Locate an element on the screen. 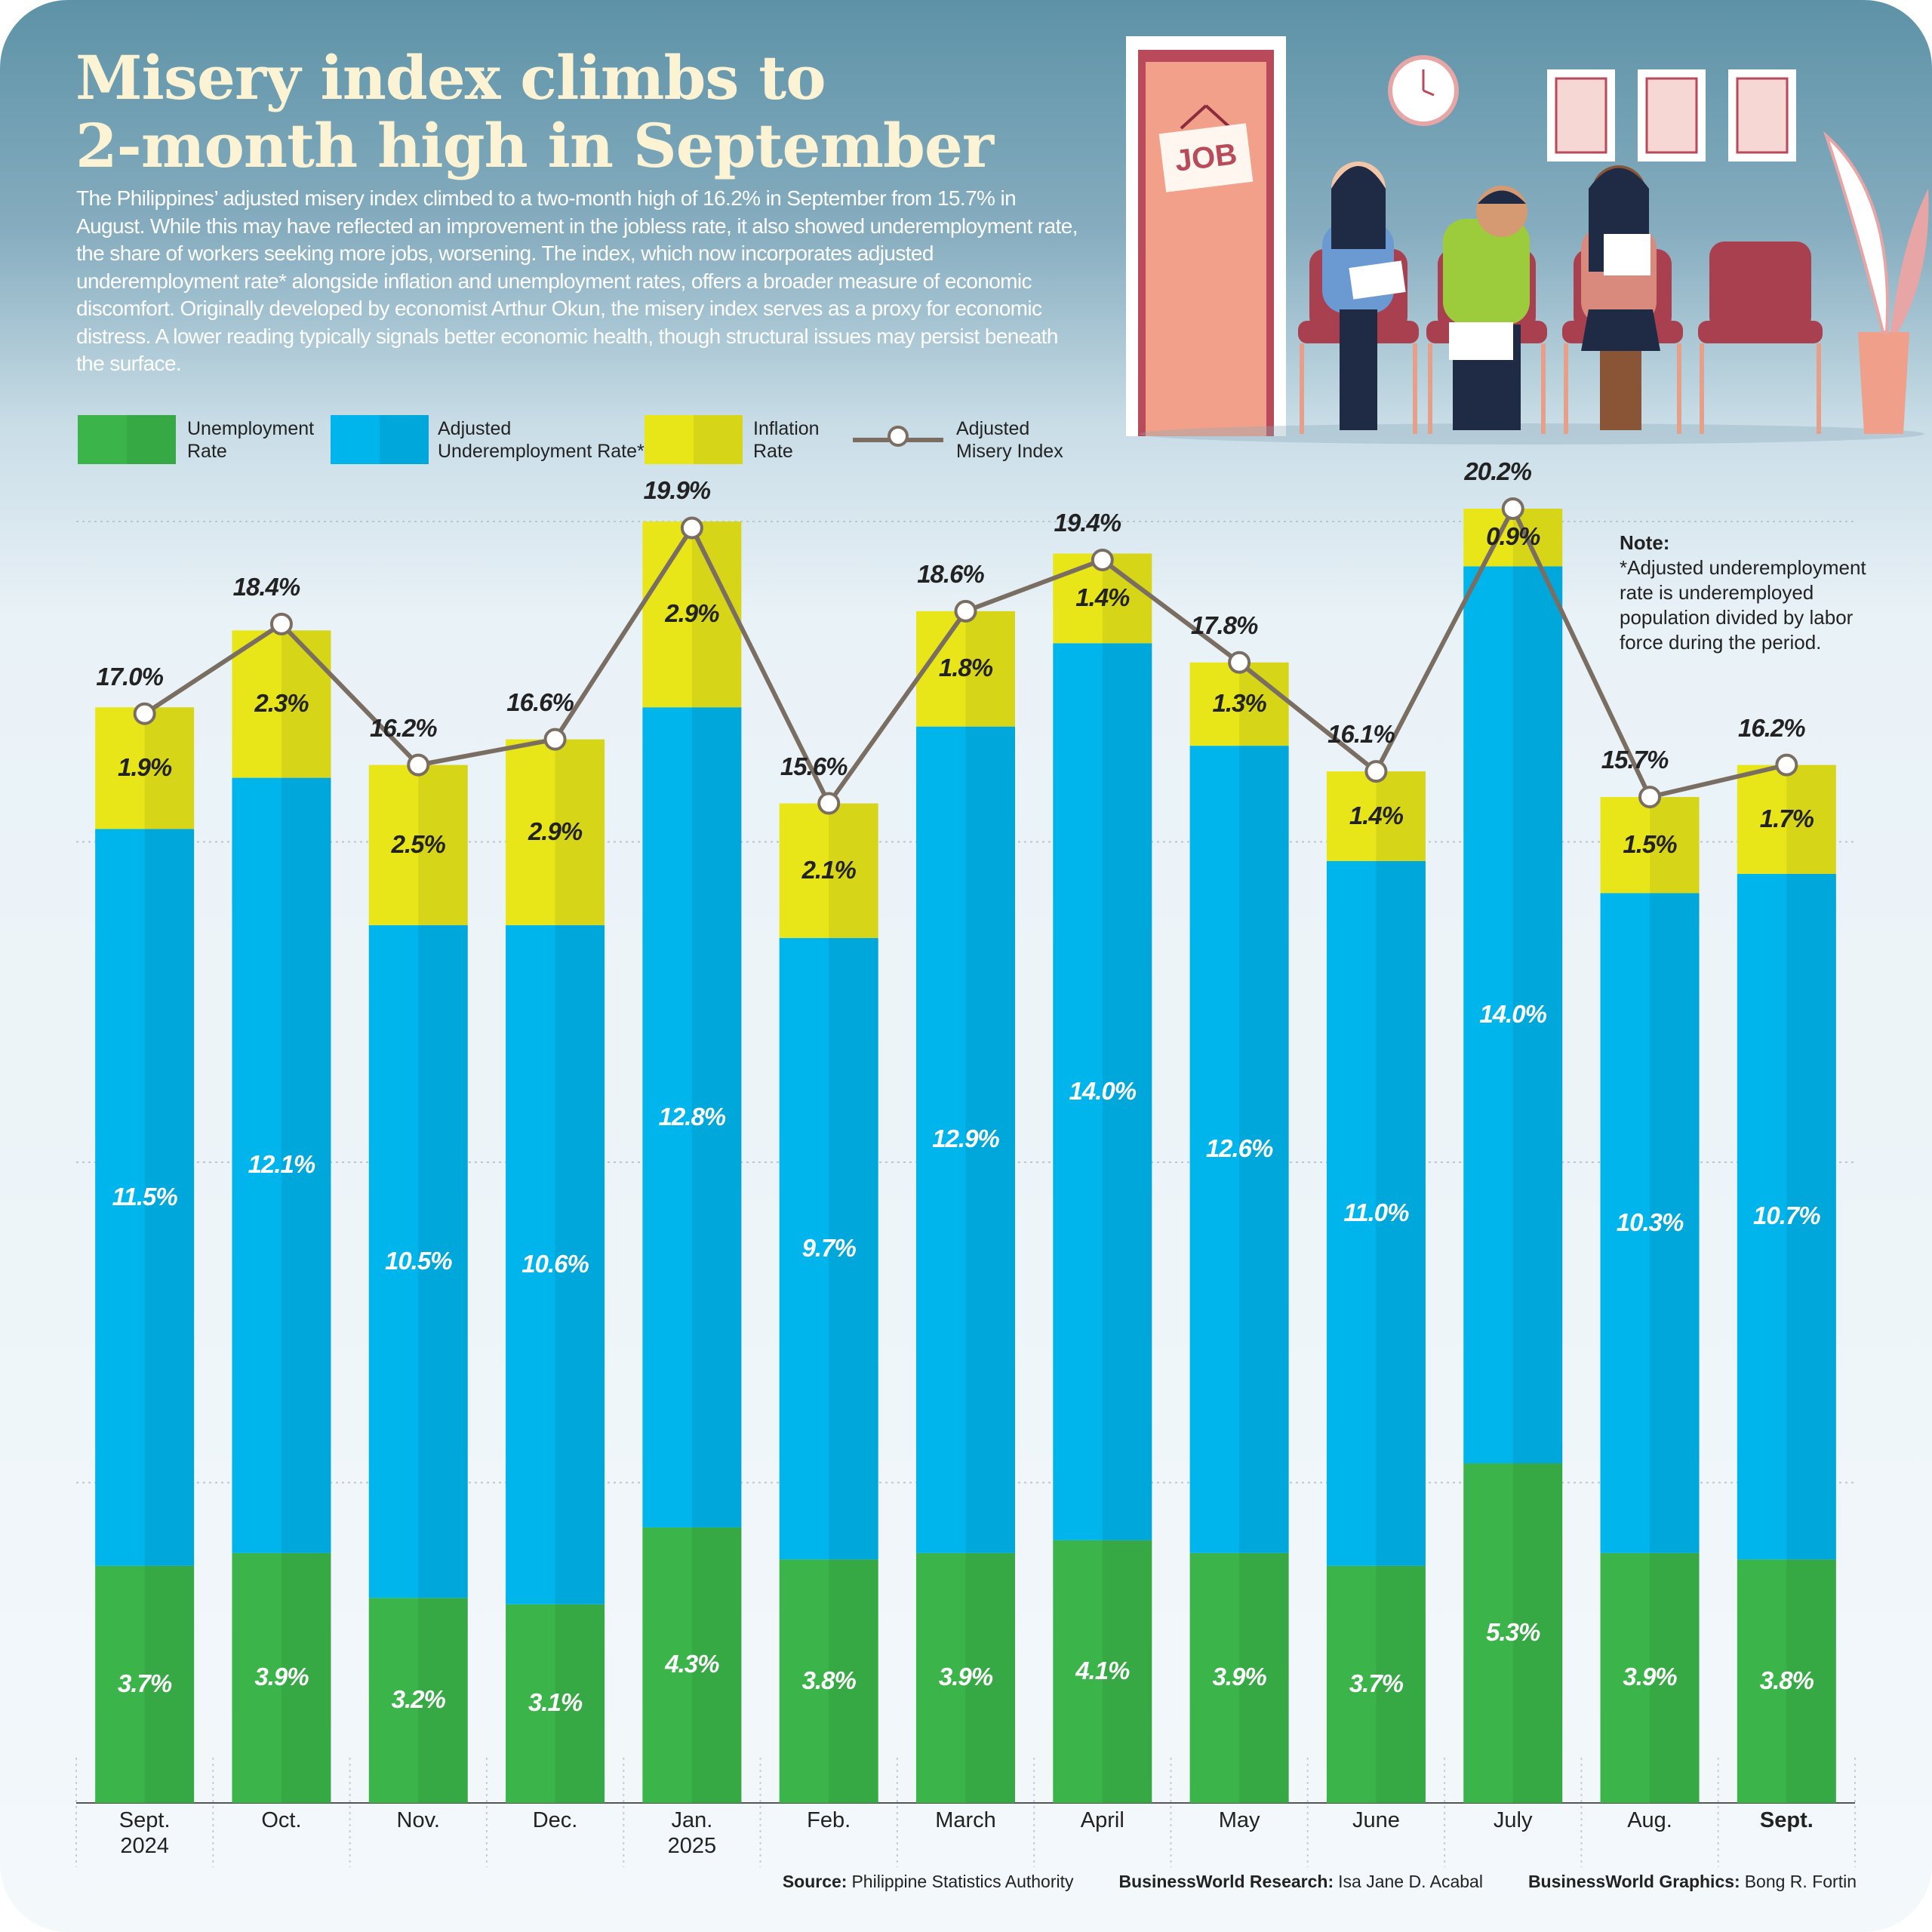  value-label: 10.6% is located at coordinates (555, 1263).